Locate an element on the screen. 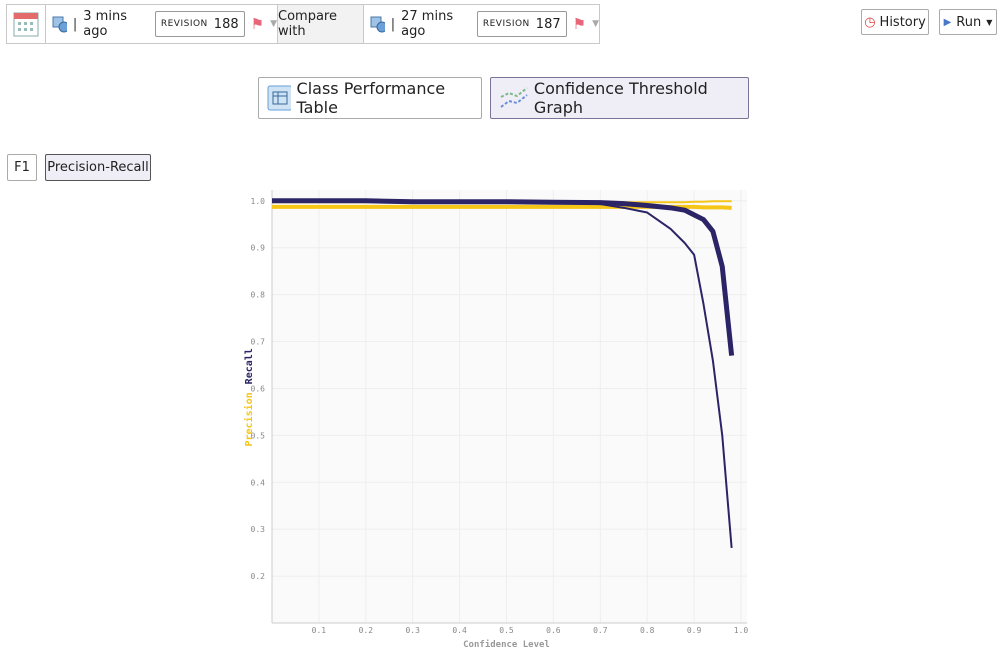  calendar-button is located at coordinates (26, 24).